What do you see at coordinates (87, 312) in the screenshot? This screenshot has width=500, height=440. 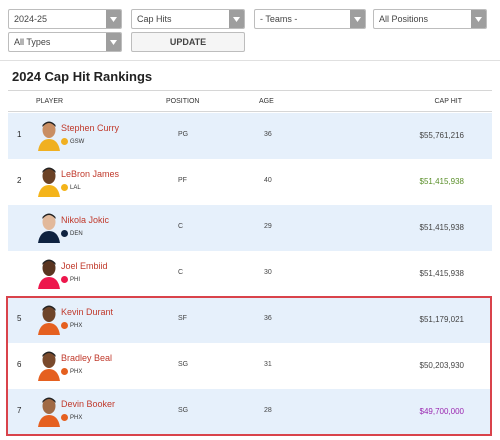 I see `player-name-link: Kevin Durant` at bounding box center [87, 312].